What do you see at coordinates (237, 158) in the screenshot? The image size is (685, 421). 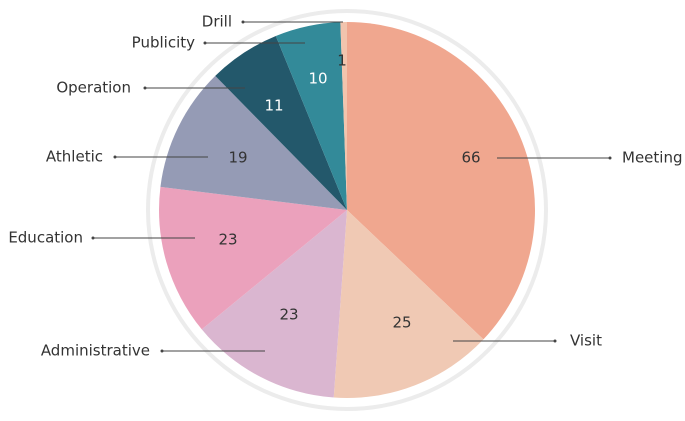 I see `value-label: 19` at bounding box center [237, 158].